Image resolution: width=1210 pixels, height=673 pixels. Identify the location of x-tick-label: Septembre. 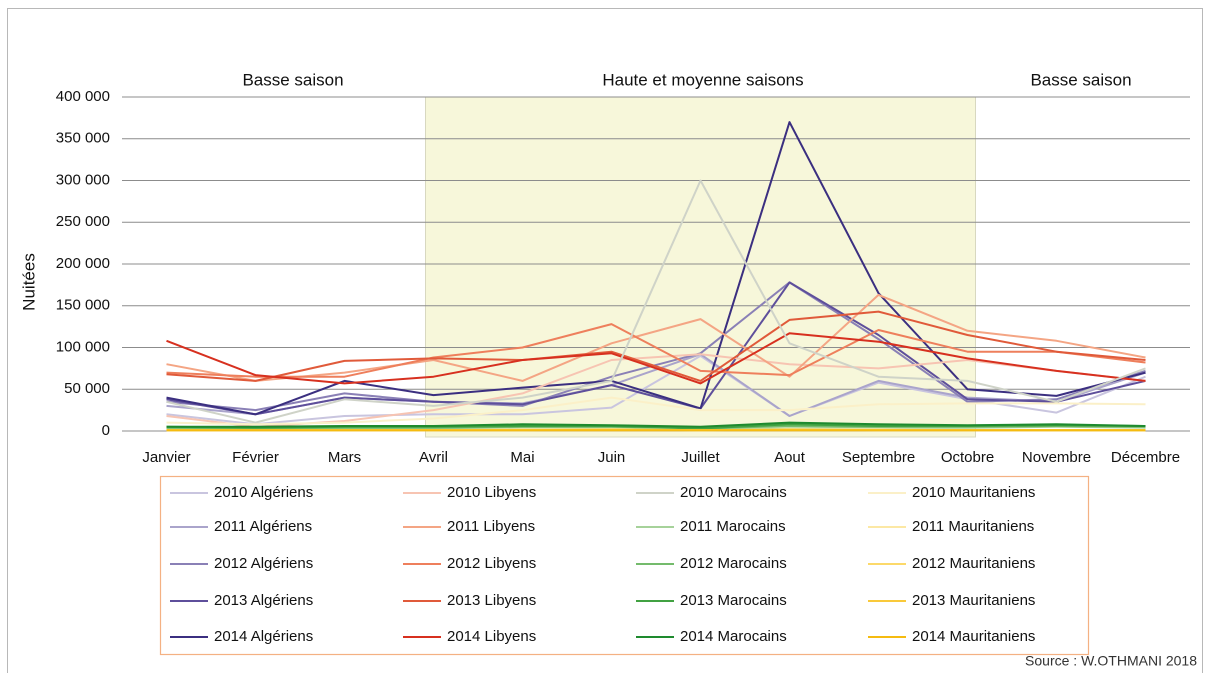
(878, 457).